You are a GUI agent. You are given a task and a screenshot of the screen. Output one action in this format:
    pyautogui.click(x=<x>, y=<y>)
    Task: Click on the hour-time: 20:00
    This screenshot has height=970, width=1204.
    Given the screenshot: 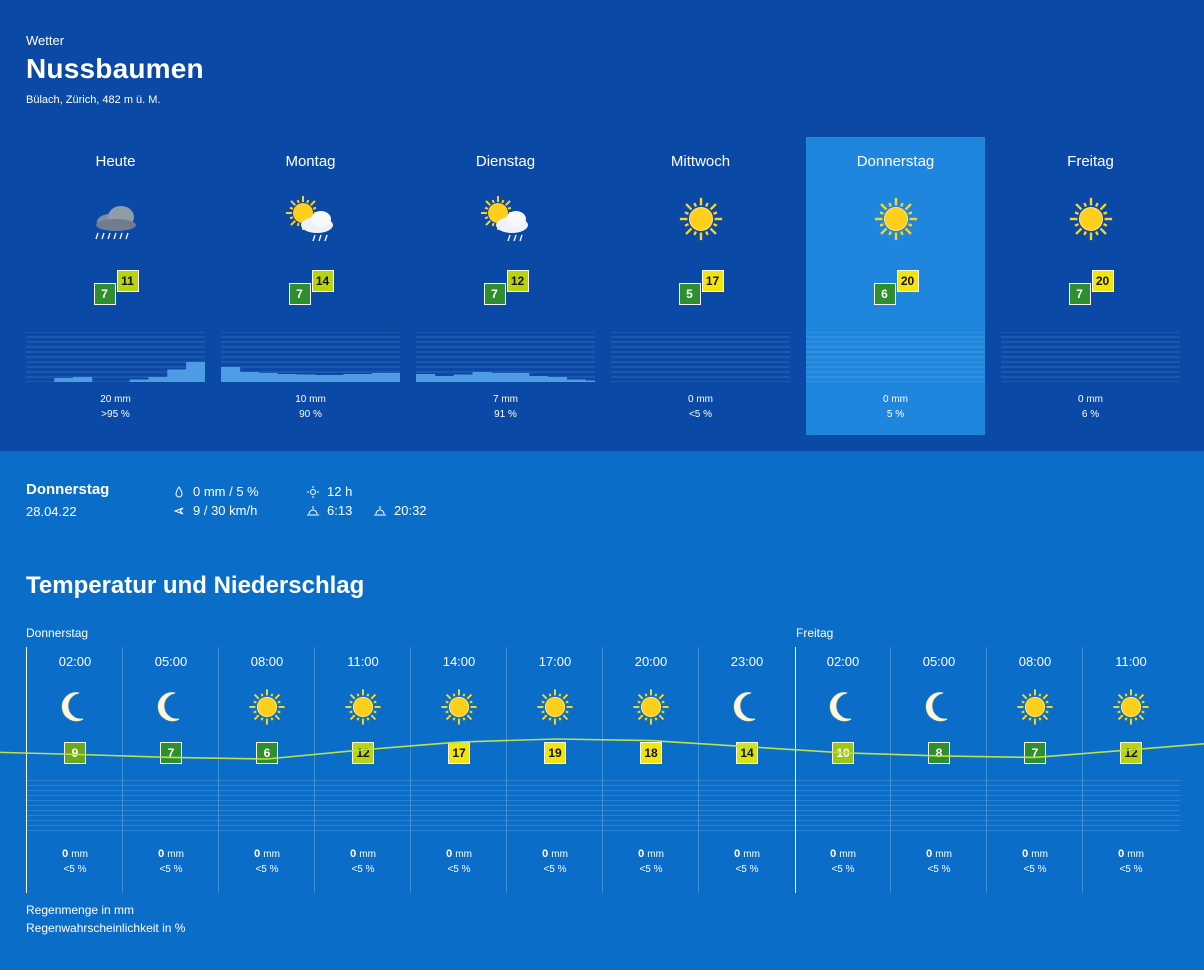 What is the action you would take?
    pyautogui.click(x=651, y=661)
    